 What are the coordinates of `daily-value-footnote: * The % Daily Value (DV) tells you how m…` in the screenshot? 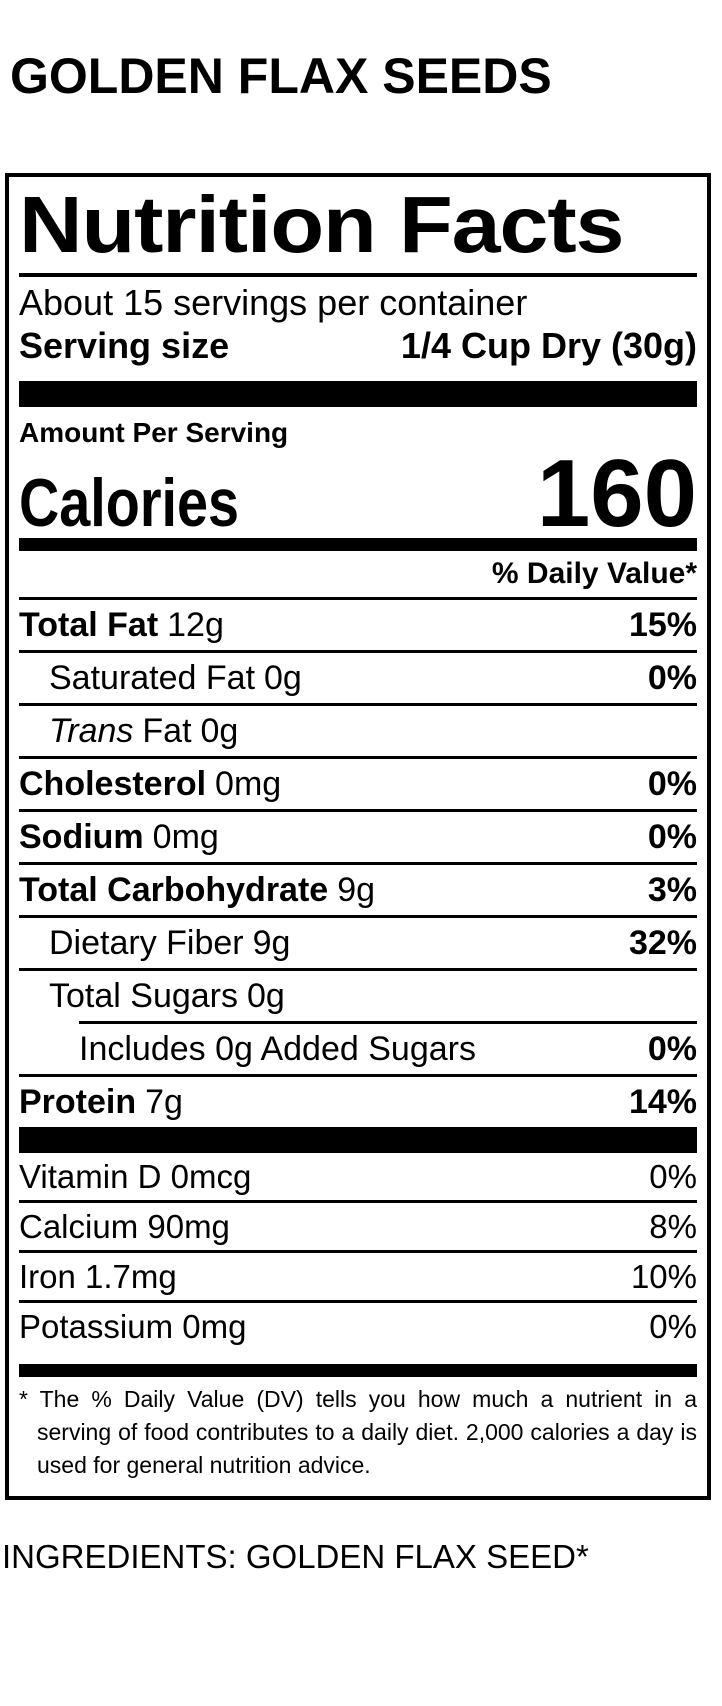 It's located at (358, 1432).